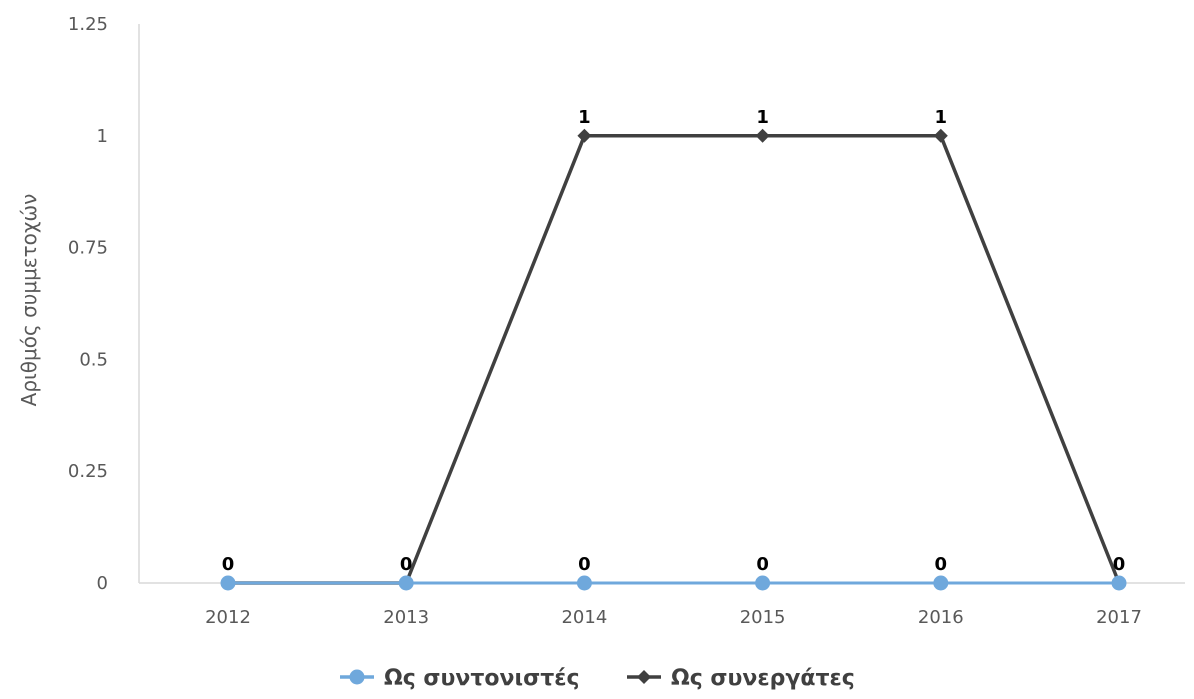  What do you see at coordinates (763, 617) in the screenshot?
I see `x-tick-label: 2015` at bounding box center [763, 617].